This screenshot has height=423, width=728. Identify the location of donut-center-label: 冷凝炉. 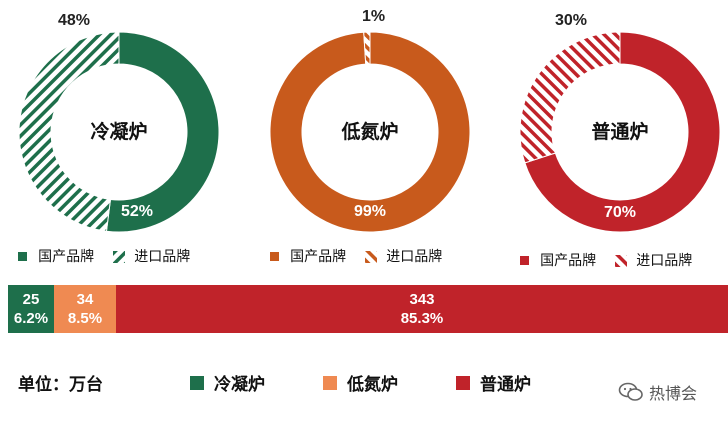
(119, 132).